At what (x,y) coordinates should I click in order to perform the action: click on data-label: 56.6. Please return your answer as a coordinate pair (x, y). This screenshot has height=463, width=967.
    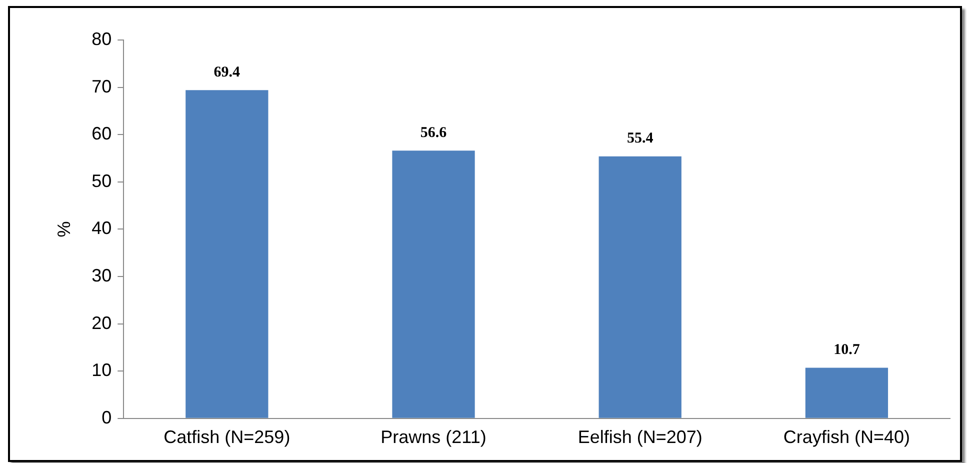
    Looking at the image, I should click on (434, 133).